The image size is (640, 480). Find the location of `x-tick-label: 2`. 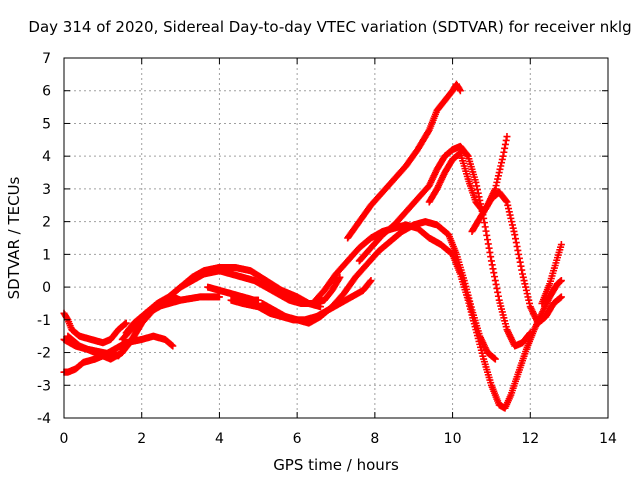

x-tick-label: 2 is located at coordinates (141, 439).